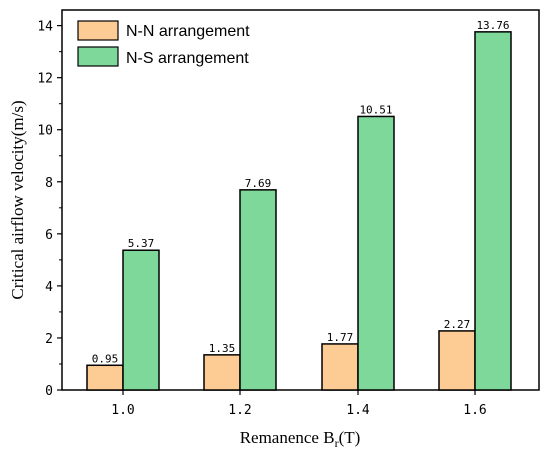 The height and width of the screenshot is (455, 550). I want to click on y-tick-label: 2, so click(49, 339).